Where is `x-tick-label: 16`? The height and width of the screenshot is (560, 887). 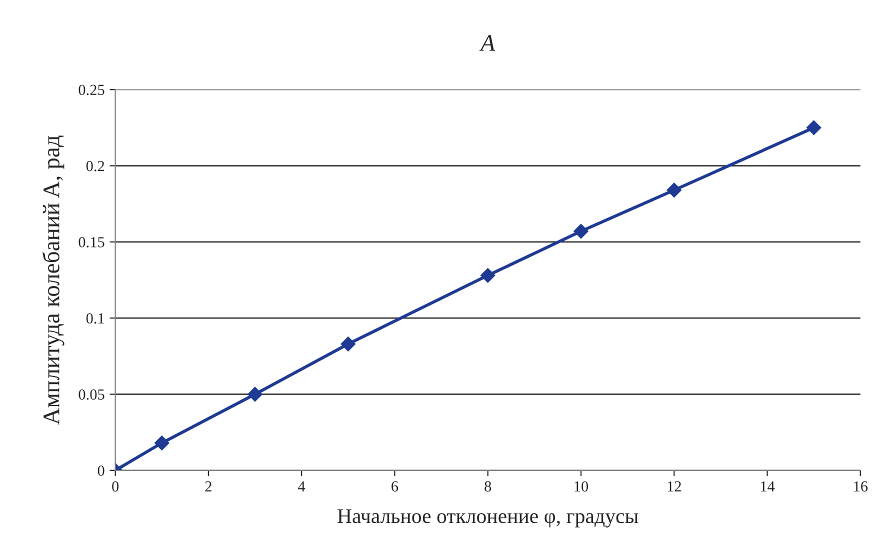
x-tick-label: 16 is located at coordinates (861, 486).